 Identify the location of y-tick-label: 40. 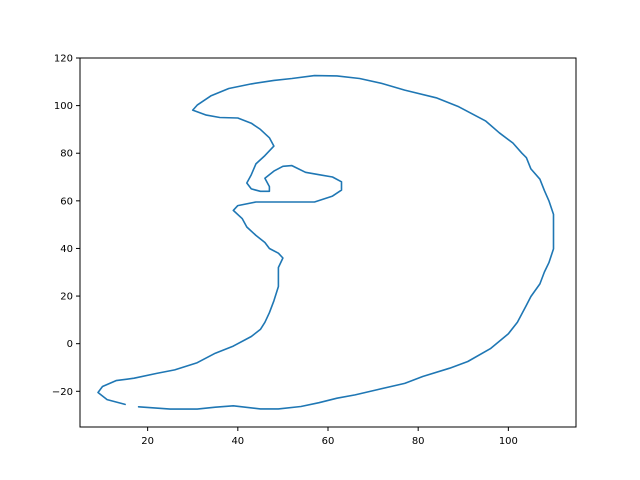
(66, 249).